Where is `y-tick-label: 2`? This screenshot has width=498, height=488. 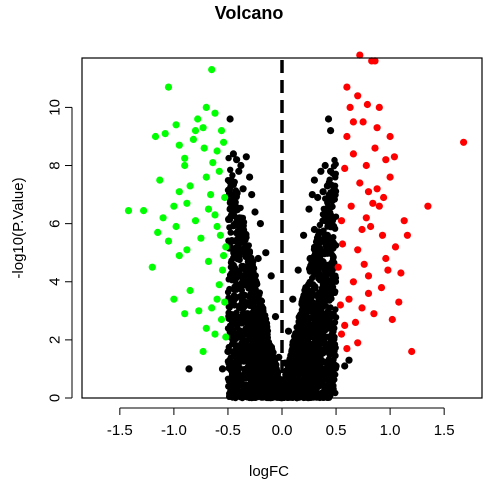 y-tick-label: 2 is located at coordinates (55, 340).